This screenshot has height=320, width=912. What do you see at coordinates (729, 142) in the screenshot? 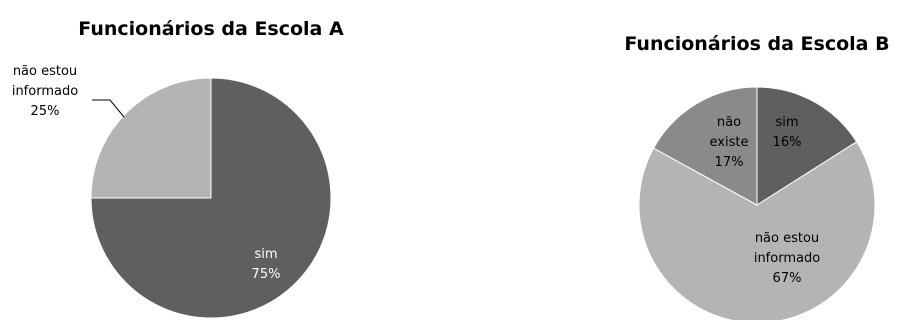
I see `data-label-não-existe: não existe 17%` at bounding box center [729, 142].